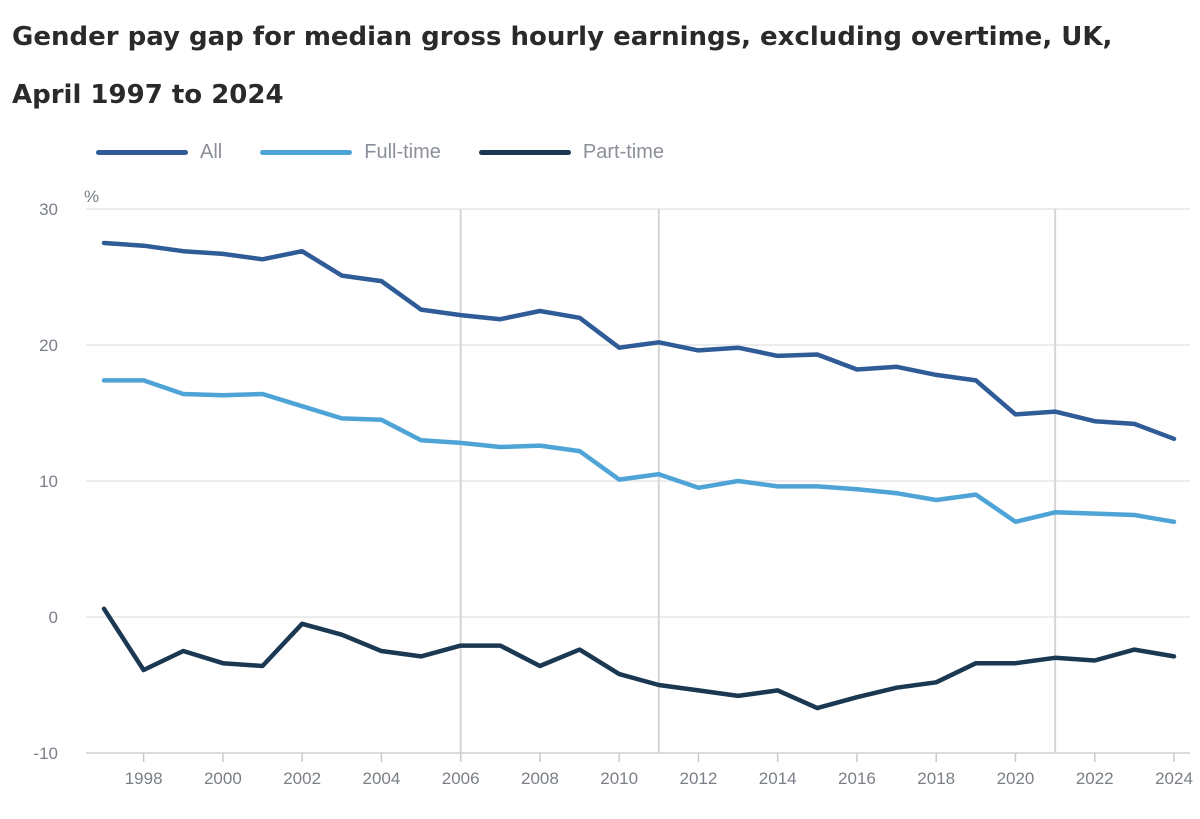 This screenshot has width=1200, height=819. I want to click on x-tick-label: 2016, so click(857, 778).